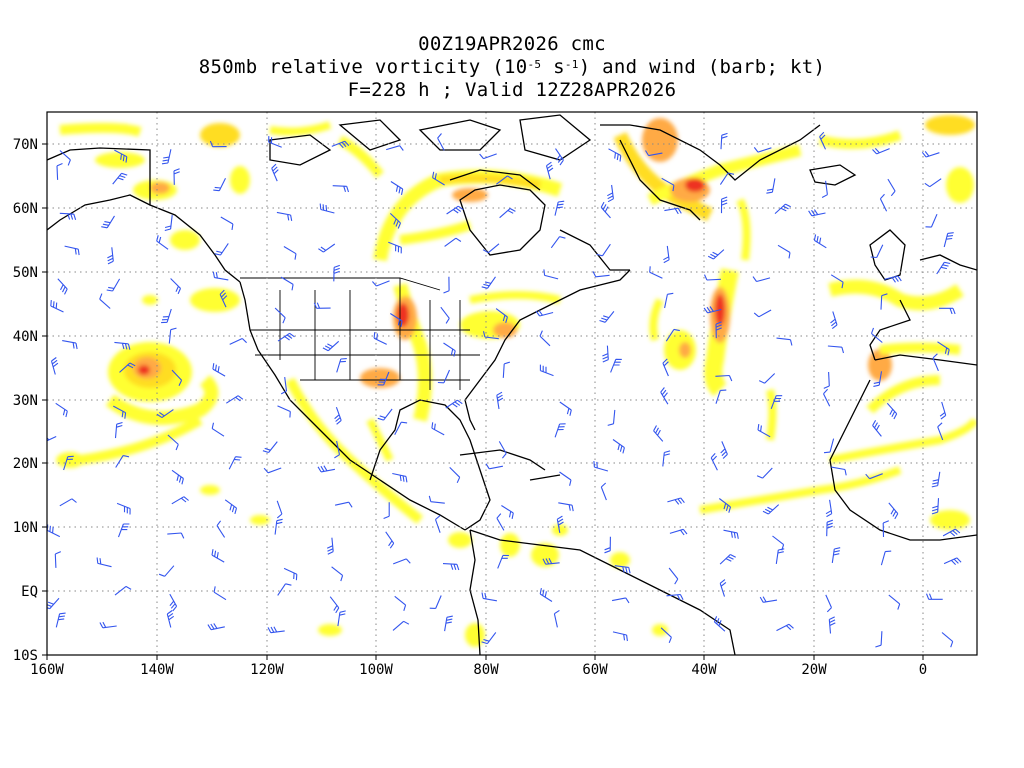  I want to click on y-tick-label: 20N, so click(25, 464).